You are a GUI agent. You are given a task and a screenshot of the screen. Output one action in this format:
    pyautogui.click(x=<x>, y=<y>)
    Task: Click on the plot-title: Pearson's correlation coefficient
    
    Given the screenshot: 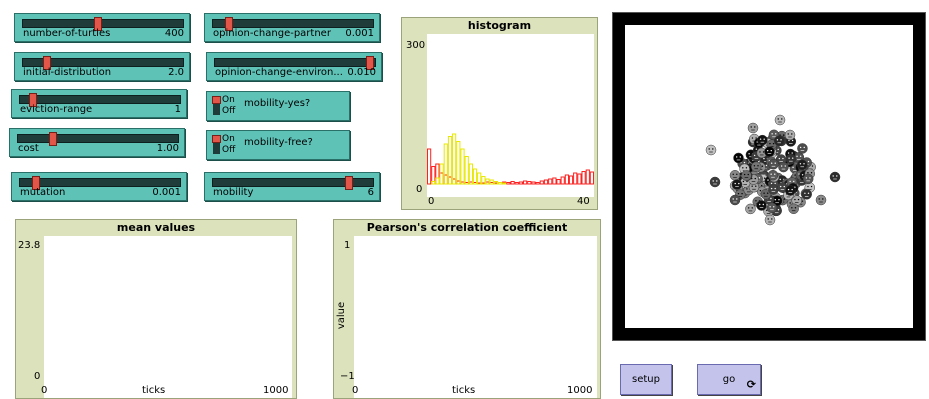 What is the action you would take?
    pyautogui.click(x=467, y=227)
    